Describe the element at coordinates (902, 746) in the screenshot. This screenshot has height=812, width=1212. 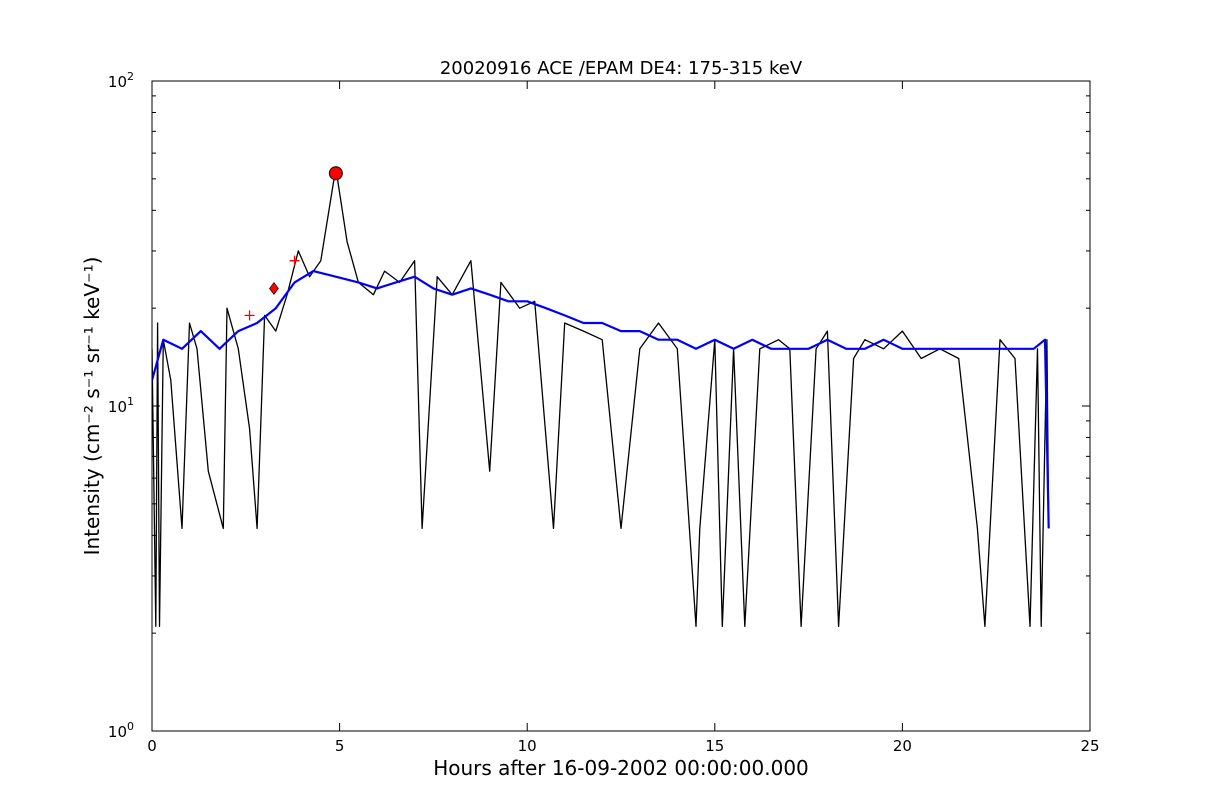
I see `x-tick-label: 20` at that location.